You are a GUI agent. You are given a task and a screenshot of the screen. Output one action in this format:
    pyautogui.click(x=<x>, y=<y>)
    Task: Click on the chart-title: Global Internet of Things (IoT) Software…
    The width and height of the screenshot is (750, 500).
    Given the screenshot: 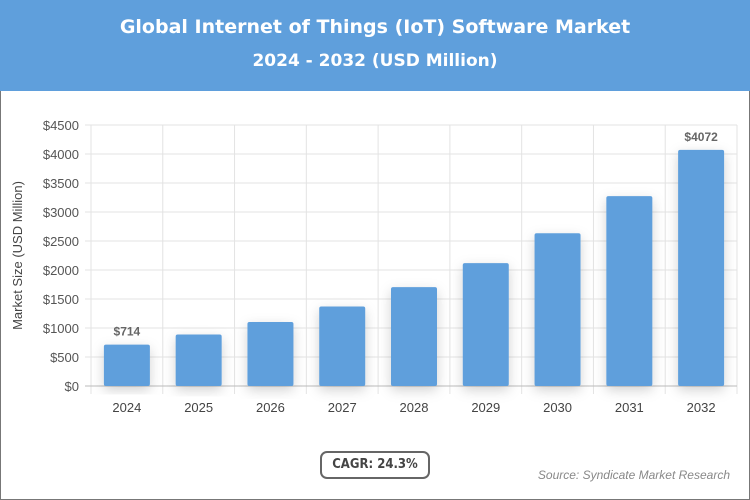 What is the action you would take?
    pyautogui.click(x=375, y=27)
    